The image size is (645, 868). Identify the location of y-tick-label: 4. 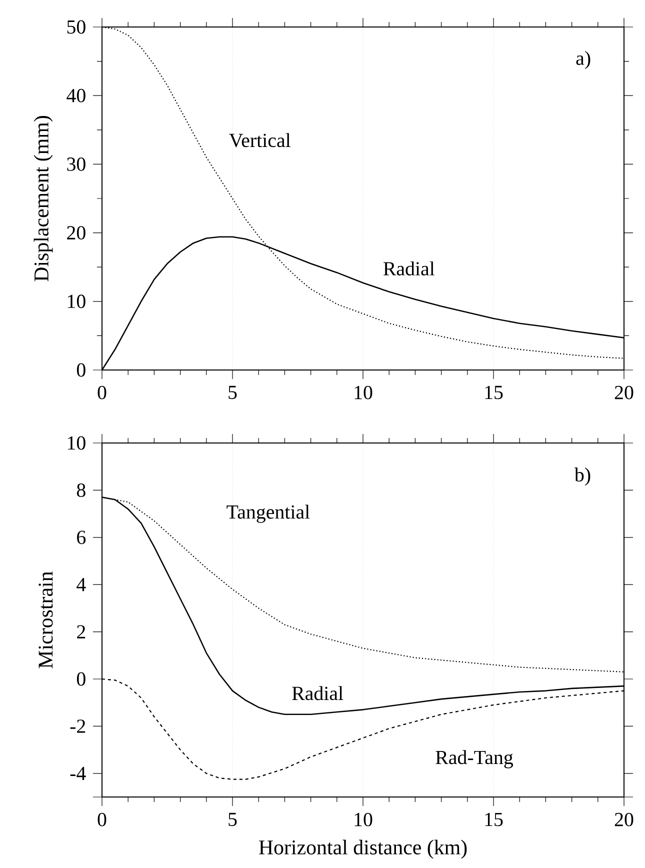
(81, 585).